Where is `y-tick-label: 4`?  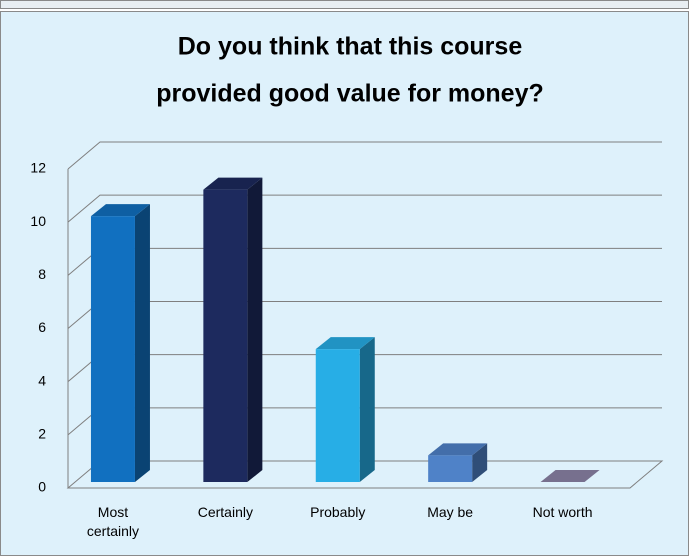 y-tick-label: 4 is located at coordinates (42, 380).